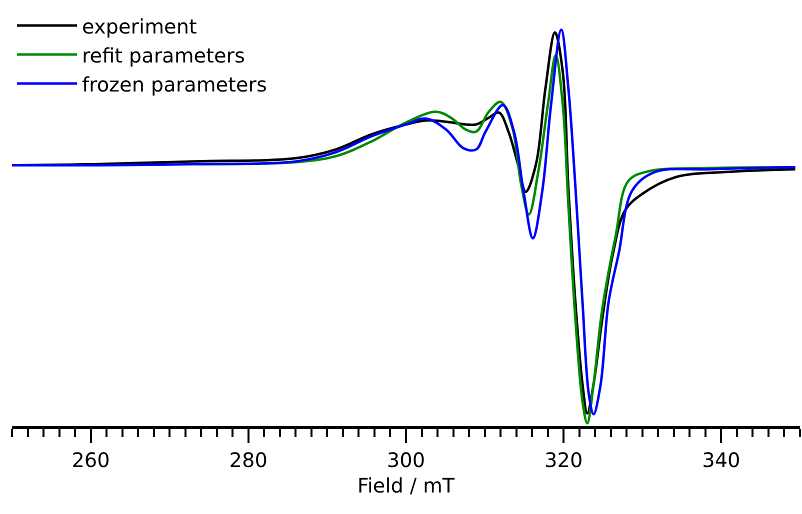  What do you see at coordinates (248, 460) in the screenshot?
I see `x-tick-label: 280` at bounding box center [248, 460].